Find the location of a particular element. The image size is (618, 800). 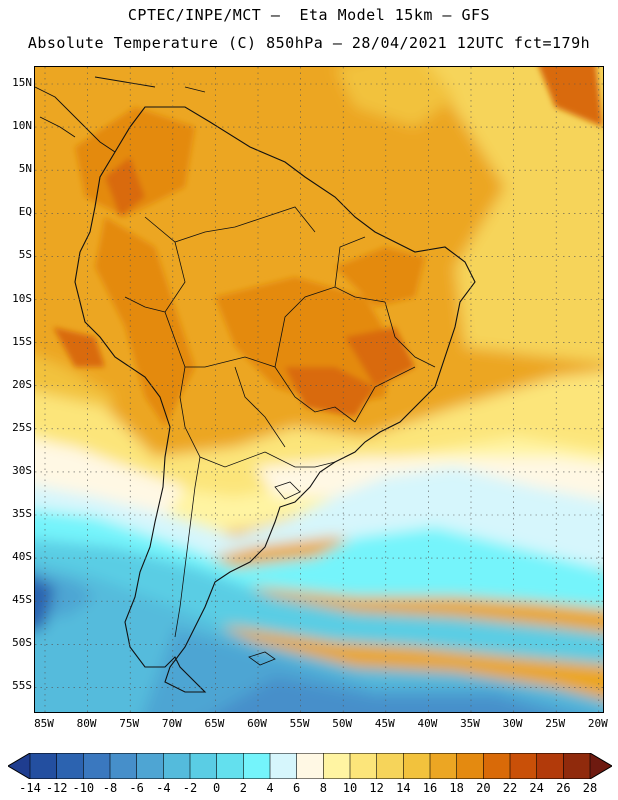

longitude-label: 50W is located at coordinates (342, 723).